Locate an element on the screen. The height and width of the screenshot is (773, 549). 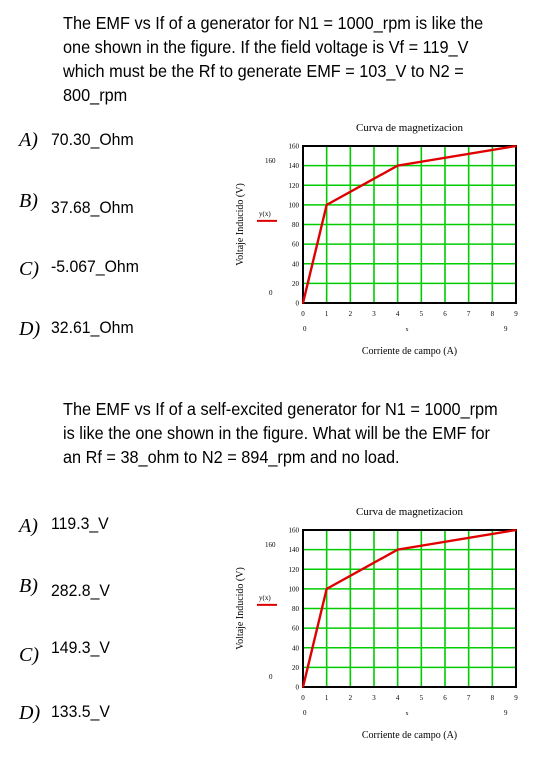
q1-option-a-value: 70.30_Ohm is located at coordinates (92, 139).